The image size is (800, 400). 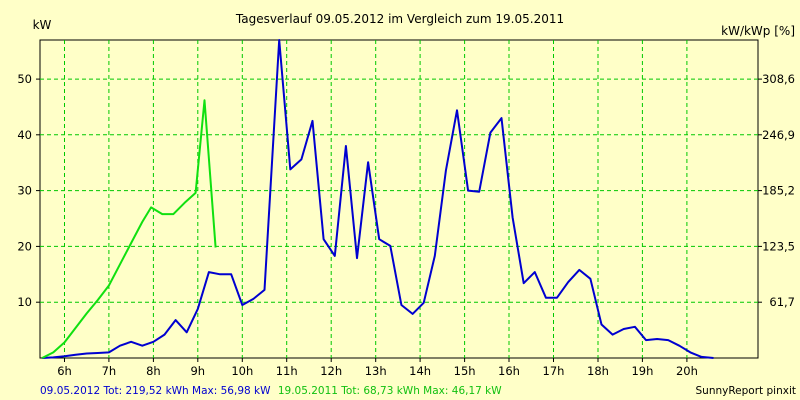 I want to click on x-tick-label: 9h, so click(x=197, y=371).